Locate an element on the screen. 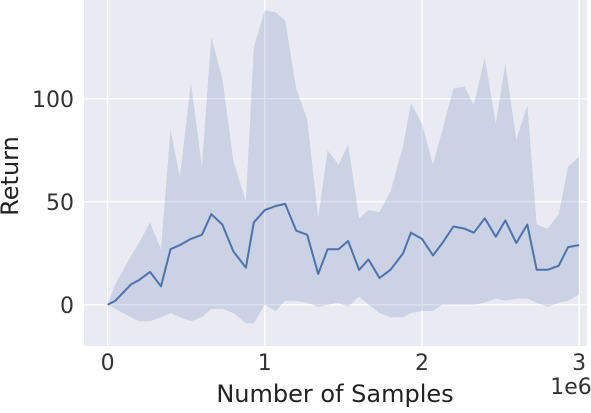  y-tick-label: 0 is located at coordinates (67, 306).